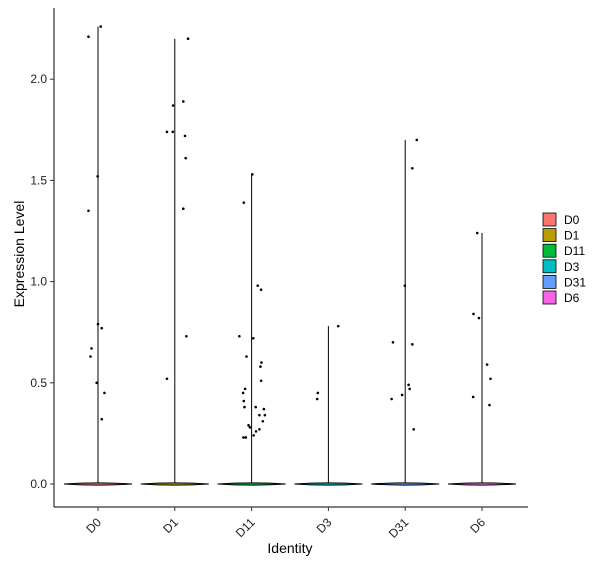 This screenshot has height=568, width=600. I want to click on violin-base-D31, so click(405, 484).